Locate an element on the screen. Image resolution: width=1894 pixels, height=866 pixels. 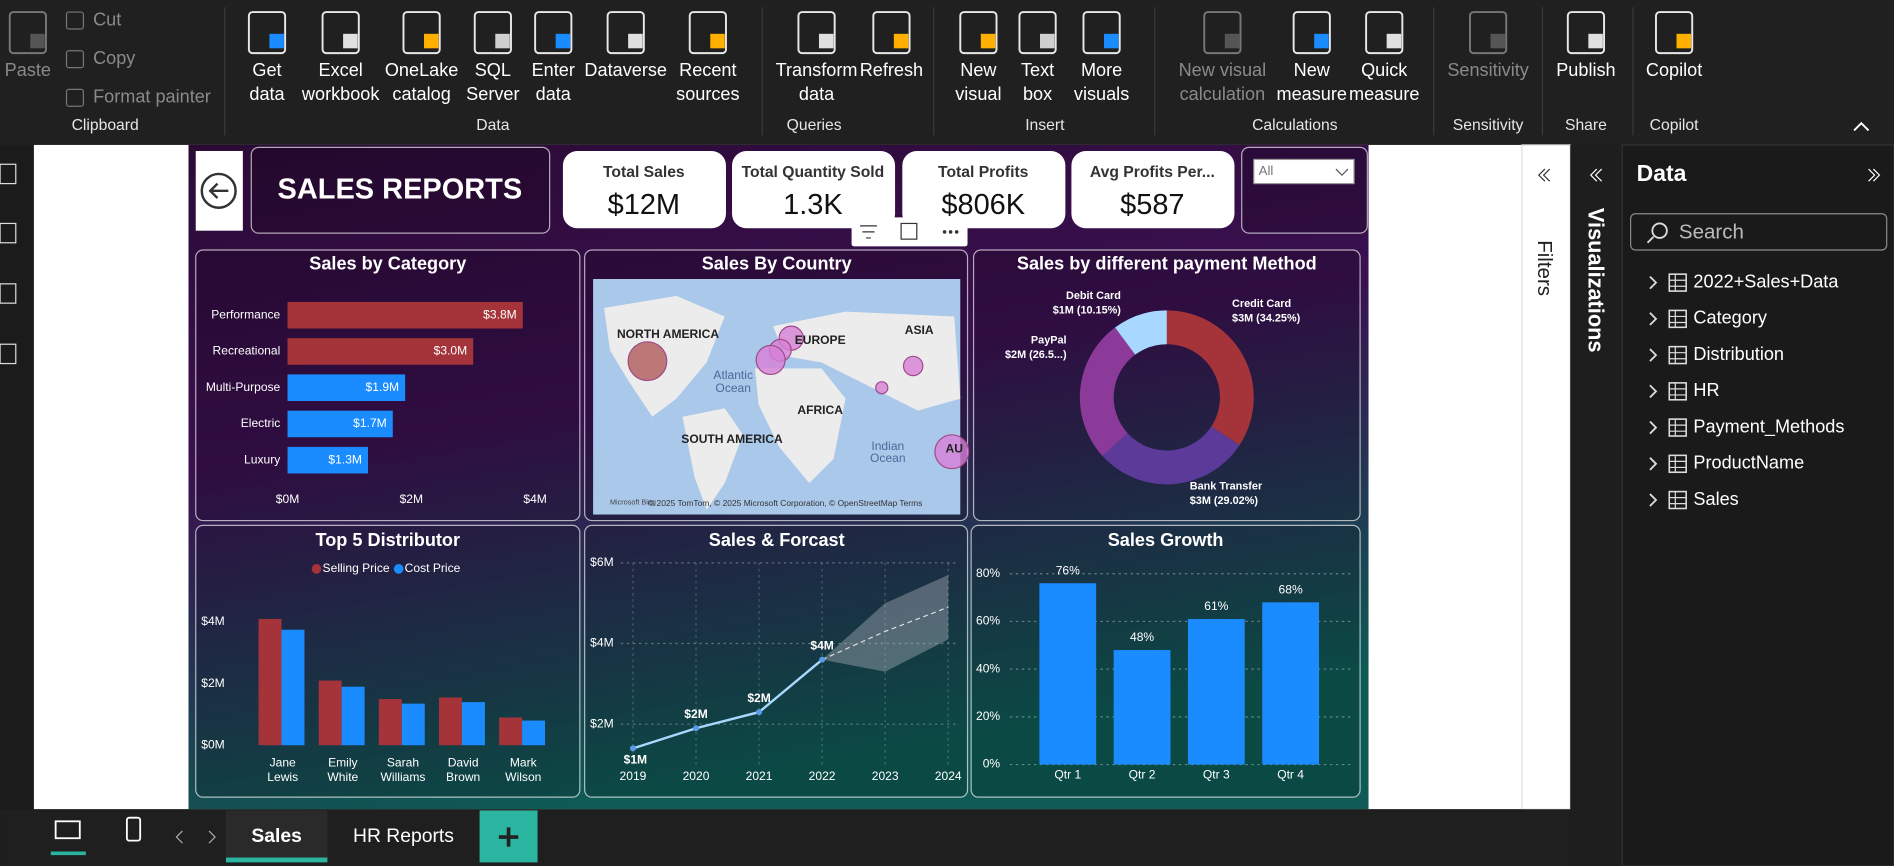
ribbon-button: OneLake is located at coordinates (421, 70).